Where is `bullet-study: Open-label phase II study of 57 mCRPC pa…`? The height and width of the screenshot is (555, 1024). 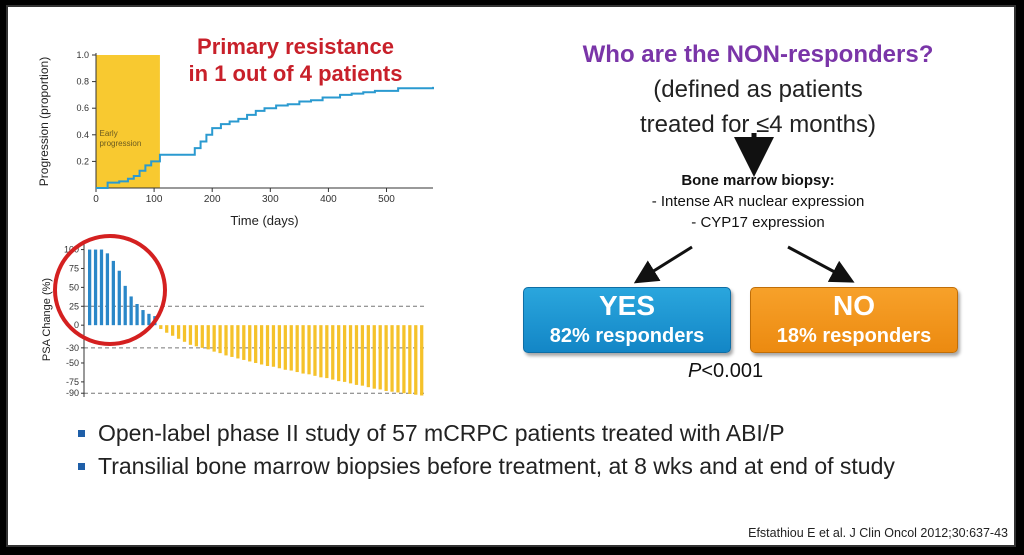 bullet-study: Open-label phase II study of 57 mCRPC pa… is located at coordinates (543, 433).